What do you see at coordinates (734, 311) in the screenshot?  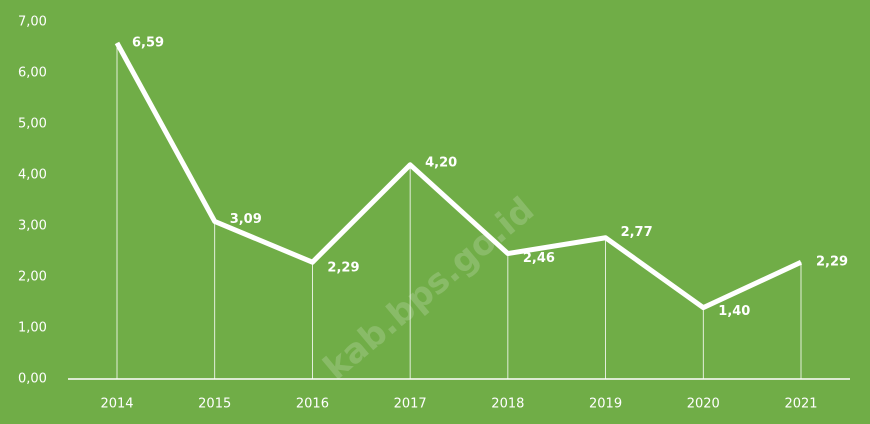 I see `data-label: 1,40` at bounding box center [734, 311].